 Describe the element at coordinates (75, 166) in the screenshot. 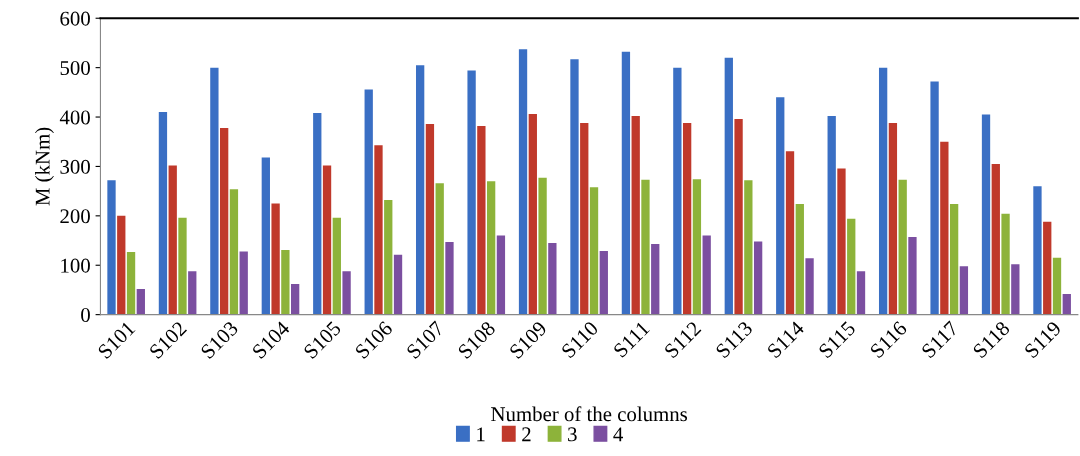

I see `y-tick-label: 300` at that location.